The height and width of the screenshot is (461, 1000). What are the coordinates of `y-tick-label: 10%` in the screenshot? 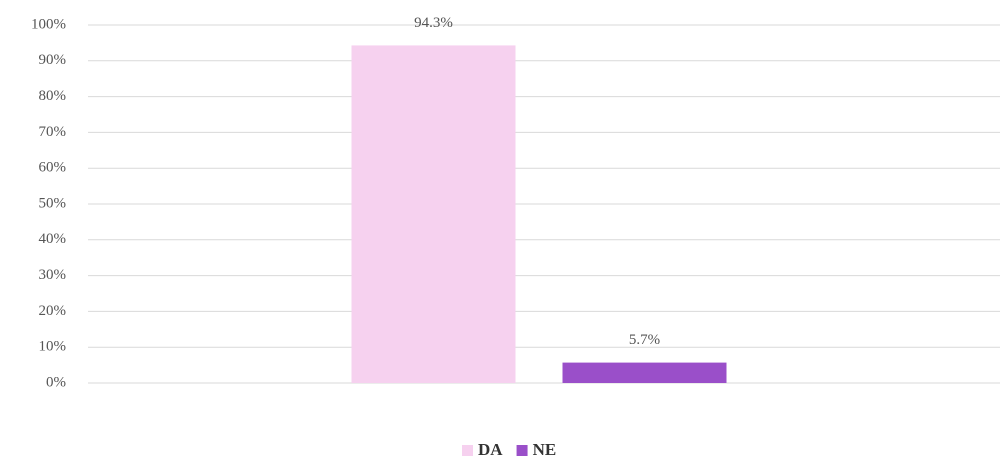 It's located at (53, 347).